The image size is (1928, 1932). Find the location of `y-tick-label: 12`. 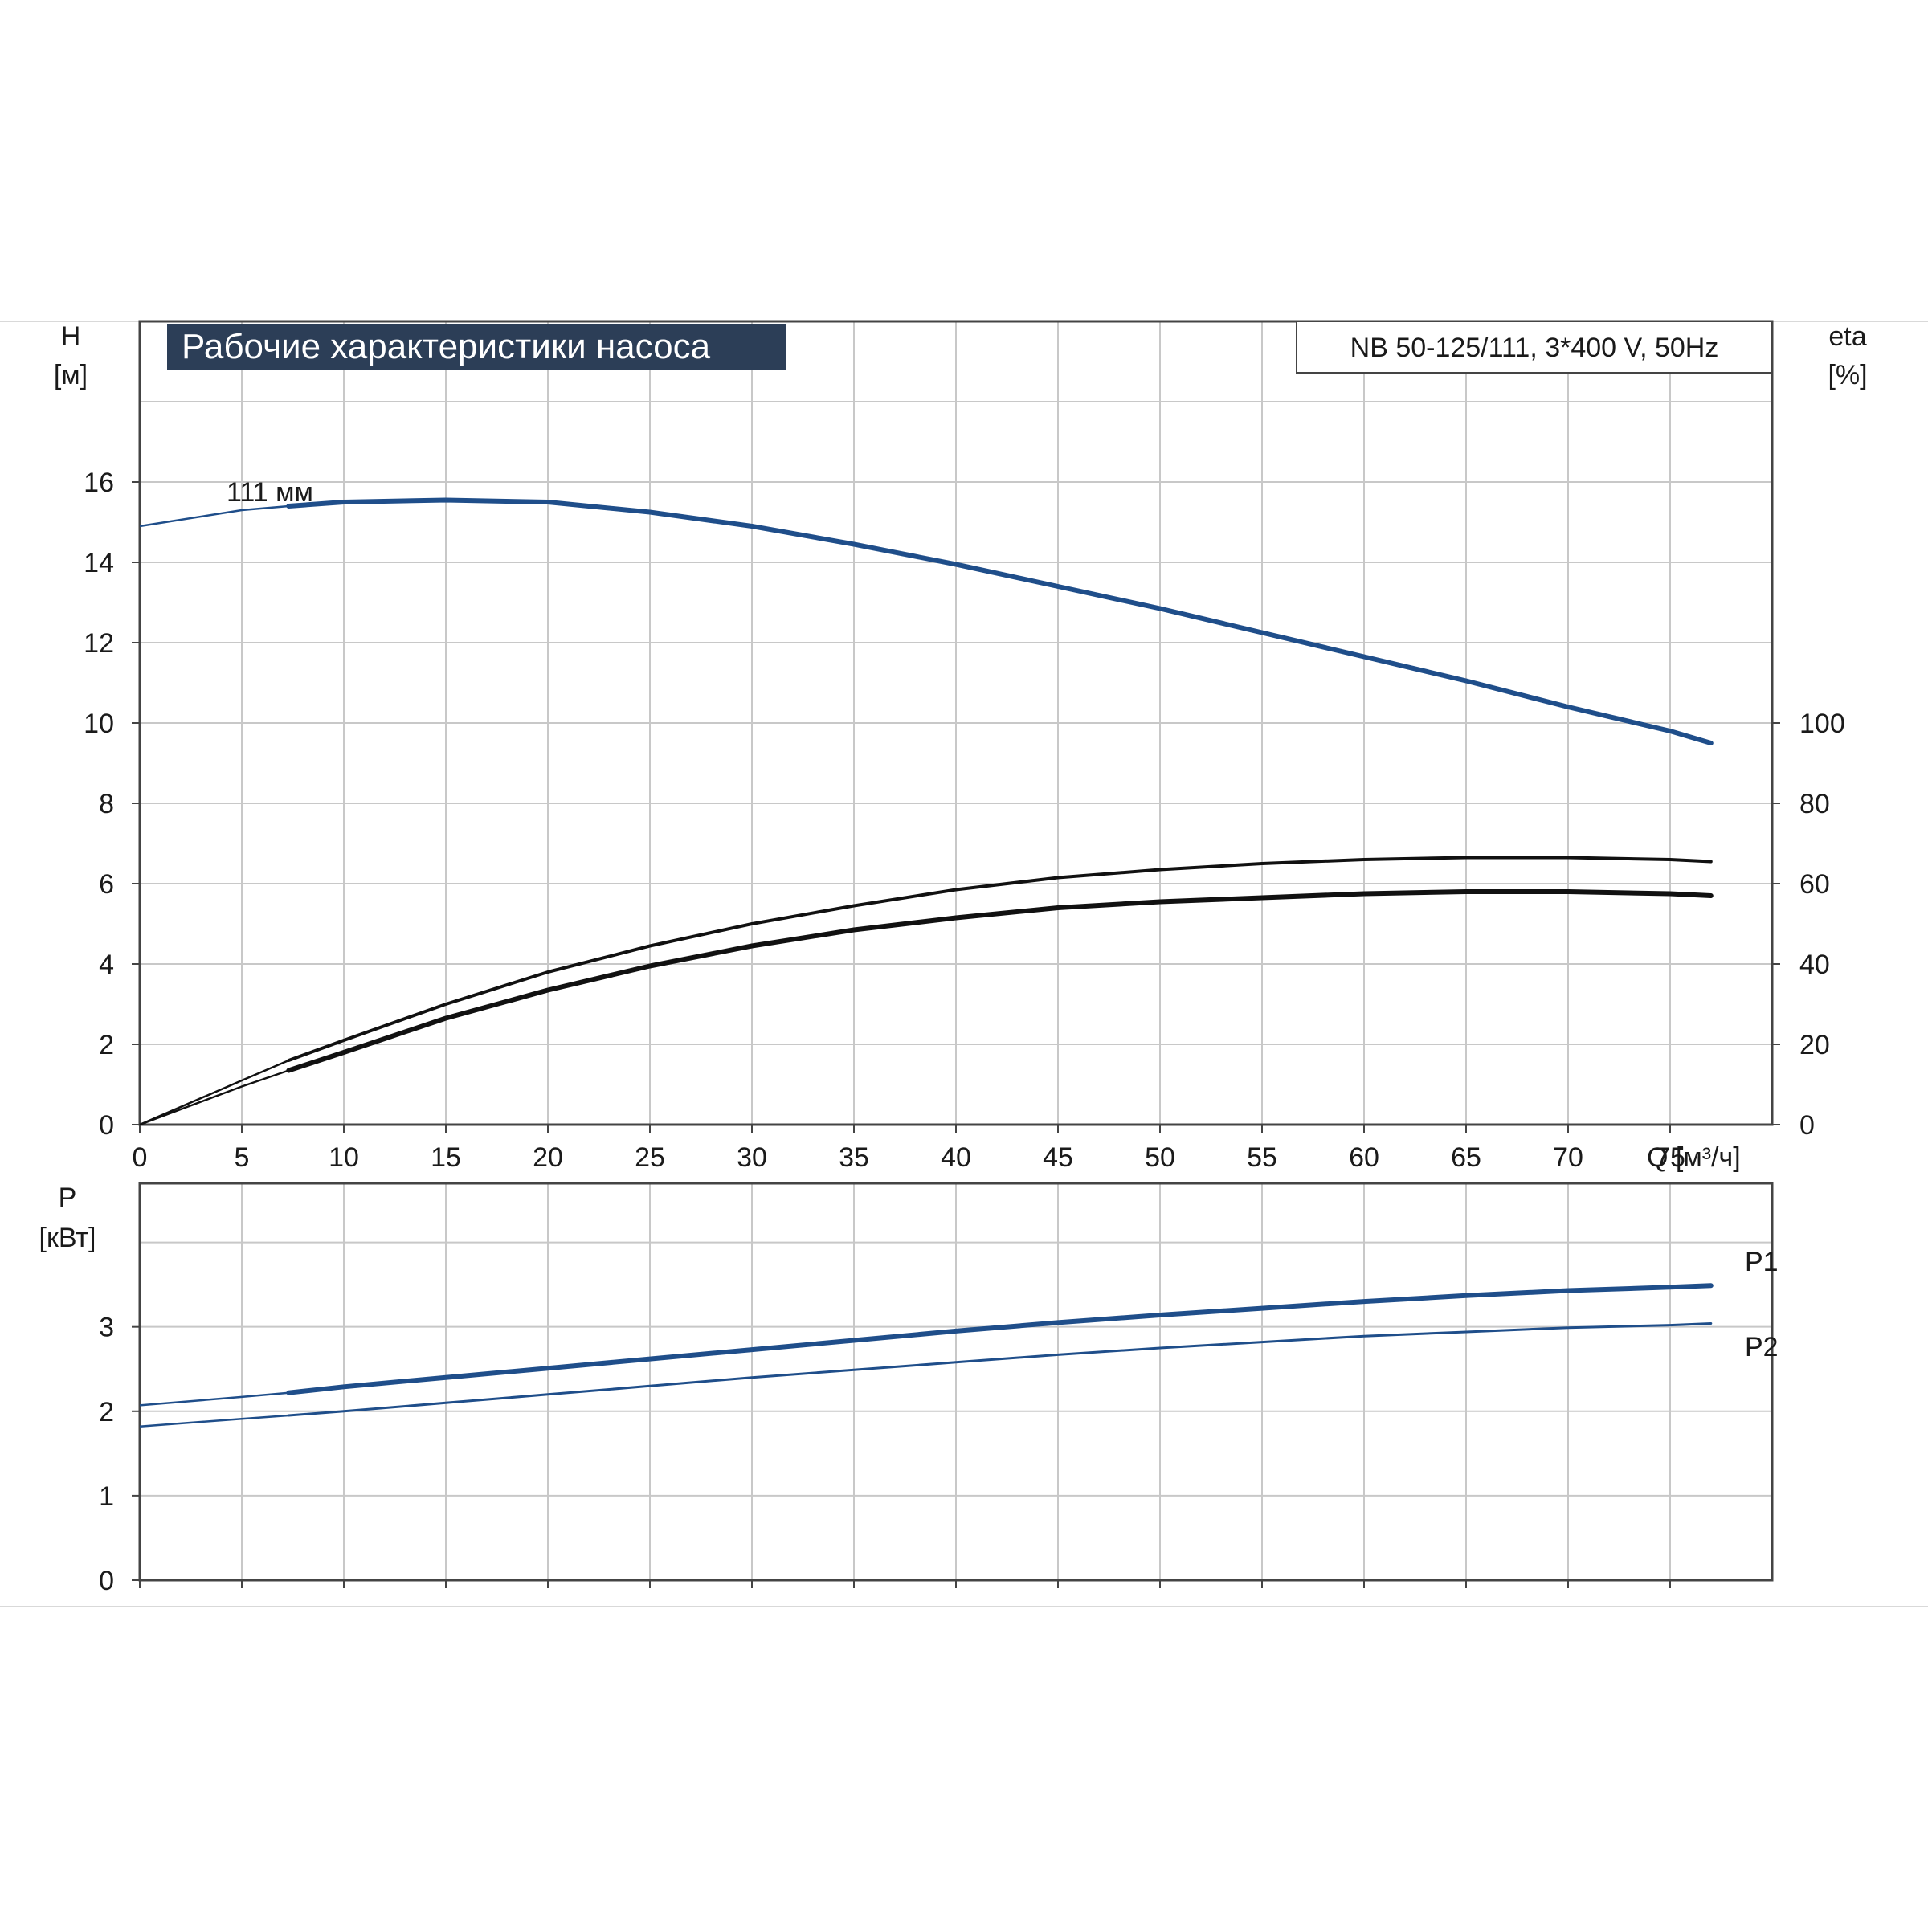

y-tick-label: 12 is located at coordinates (99, 643).